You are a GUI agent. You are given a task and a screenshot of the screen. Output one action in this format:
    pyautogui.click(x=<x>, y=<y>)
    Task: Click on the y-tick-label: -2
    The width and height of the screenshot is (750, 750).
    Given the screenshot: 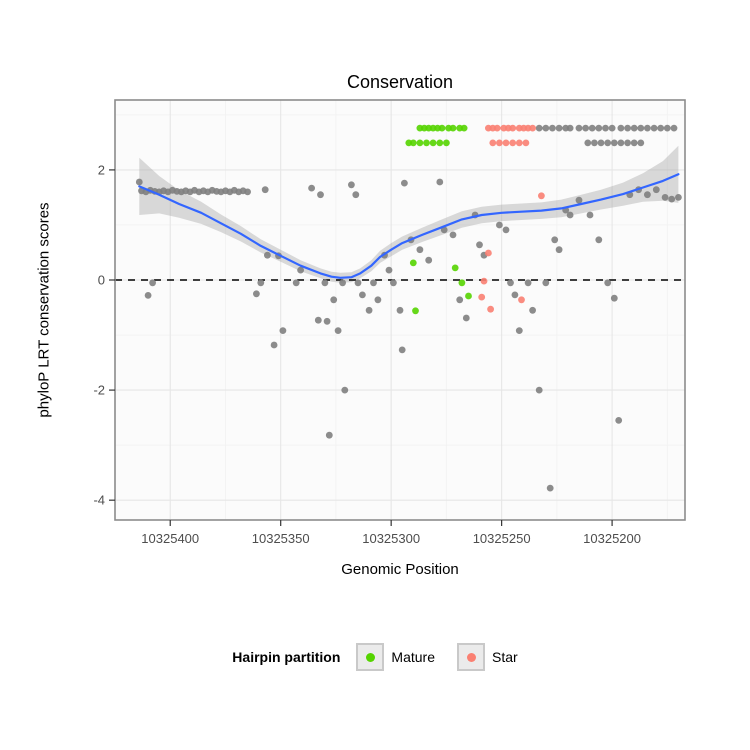 What is the action you would take?
    pyautogui.click(x=99, y=390)
    